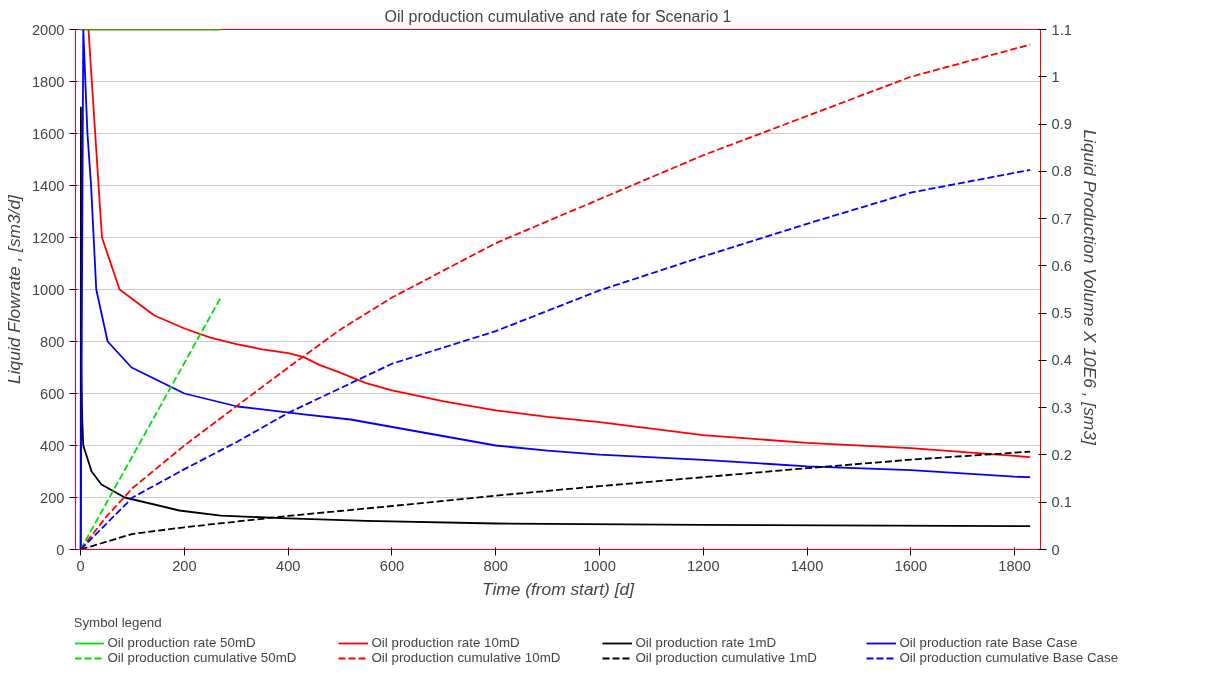 The width and height of the screenshot is (1215, 700). Describe the element at coordinates (706, 642) in the screenshot. I see `legend-label: Oil production rate 1mD` at that location.